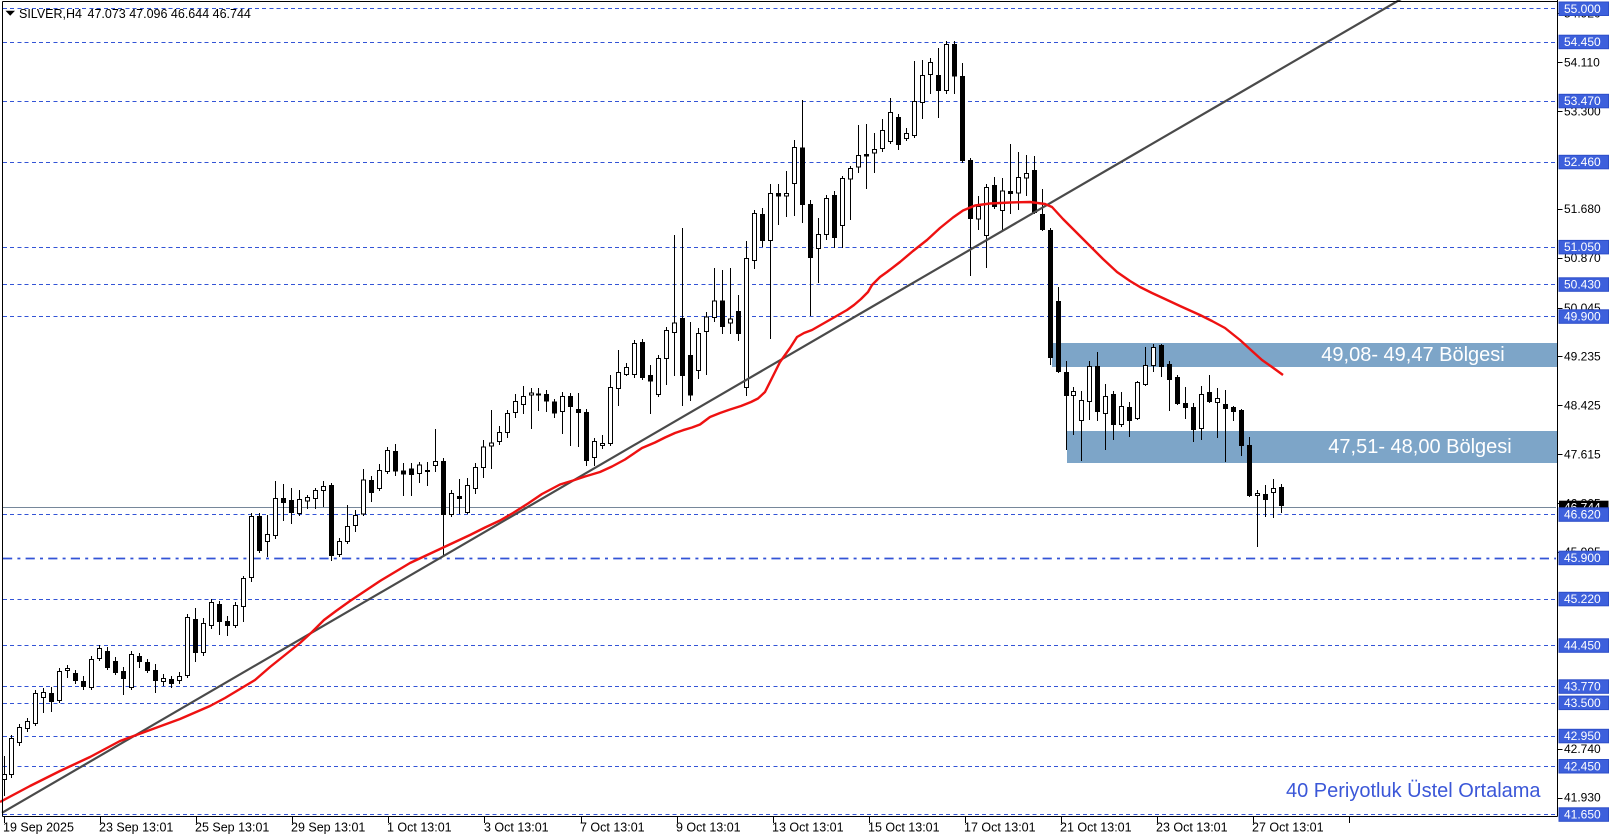  I want to click on svg-text: 25 Sep 13:01, so click(232, 828).